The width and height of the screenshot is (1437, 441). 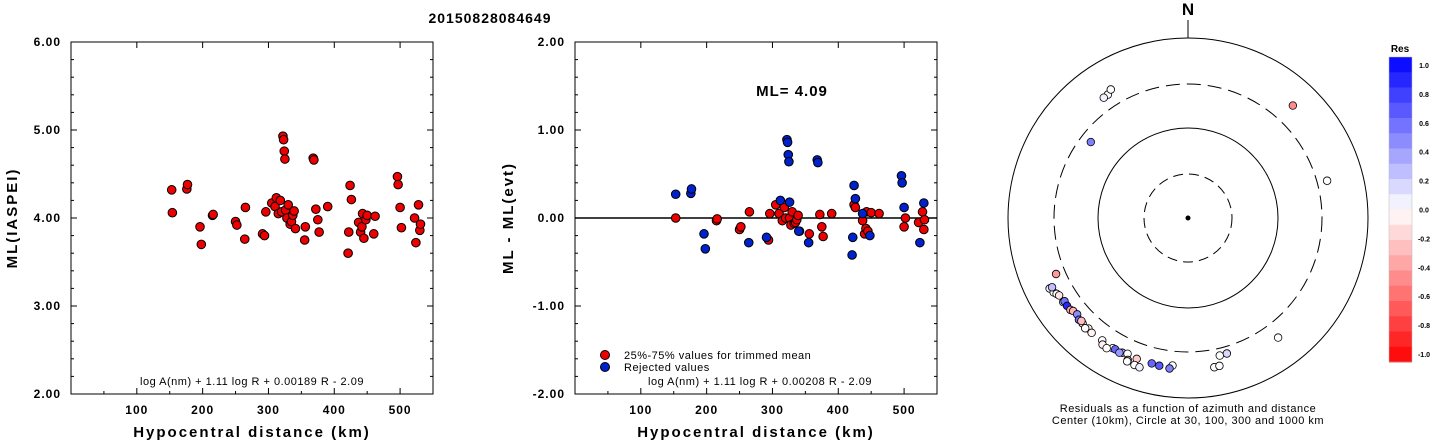 What do you see at coordinates (1424, 153) in the screenshot?
I see `colorbar-tick-label: 0.4` at bounding box center [1424, 153].